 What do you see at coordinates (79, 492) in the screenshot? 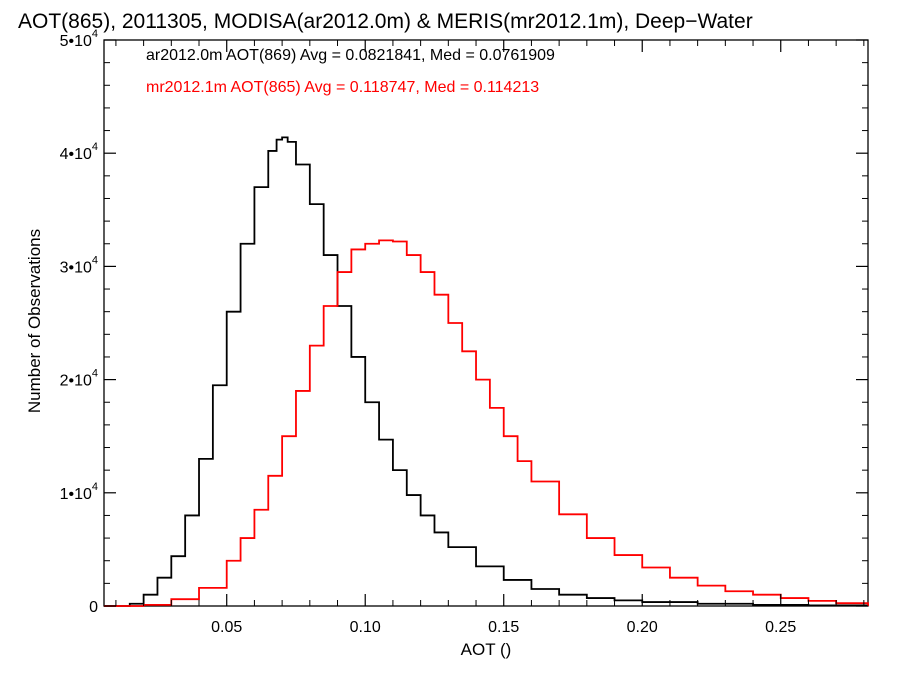
I see `y-tick-label: 1•104` at bounding box center [79, 492].